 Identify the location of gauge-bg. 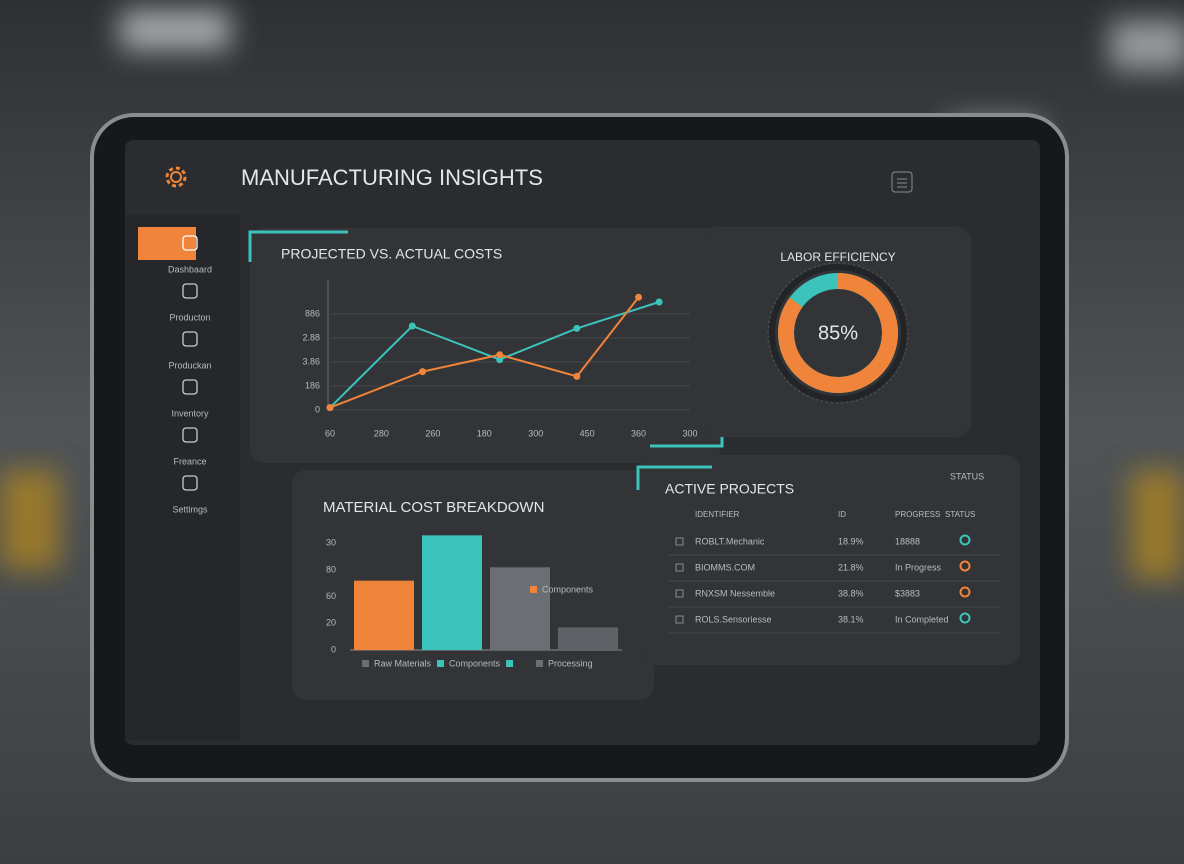
(838, 333).